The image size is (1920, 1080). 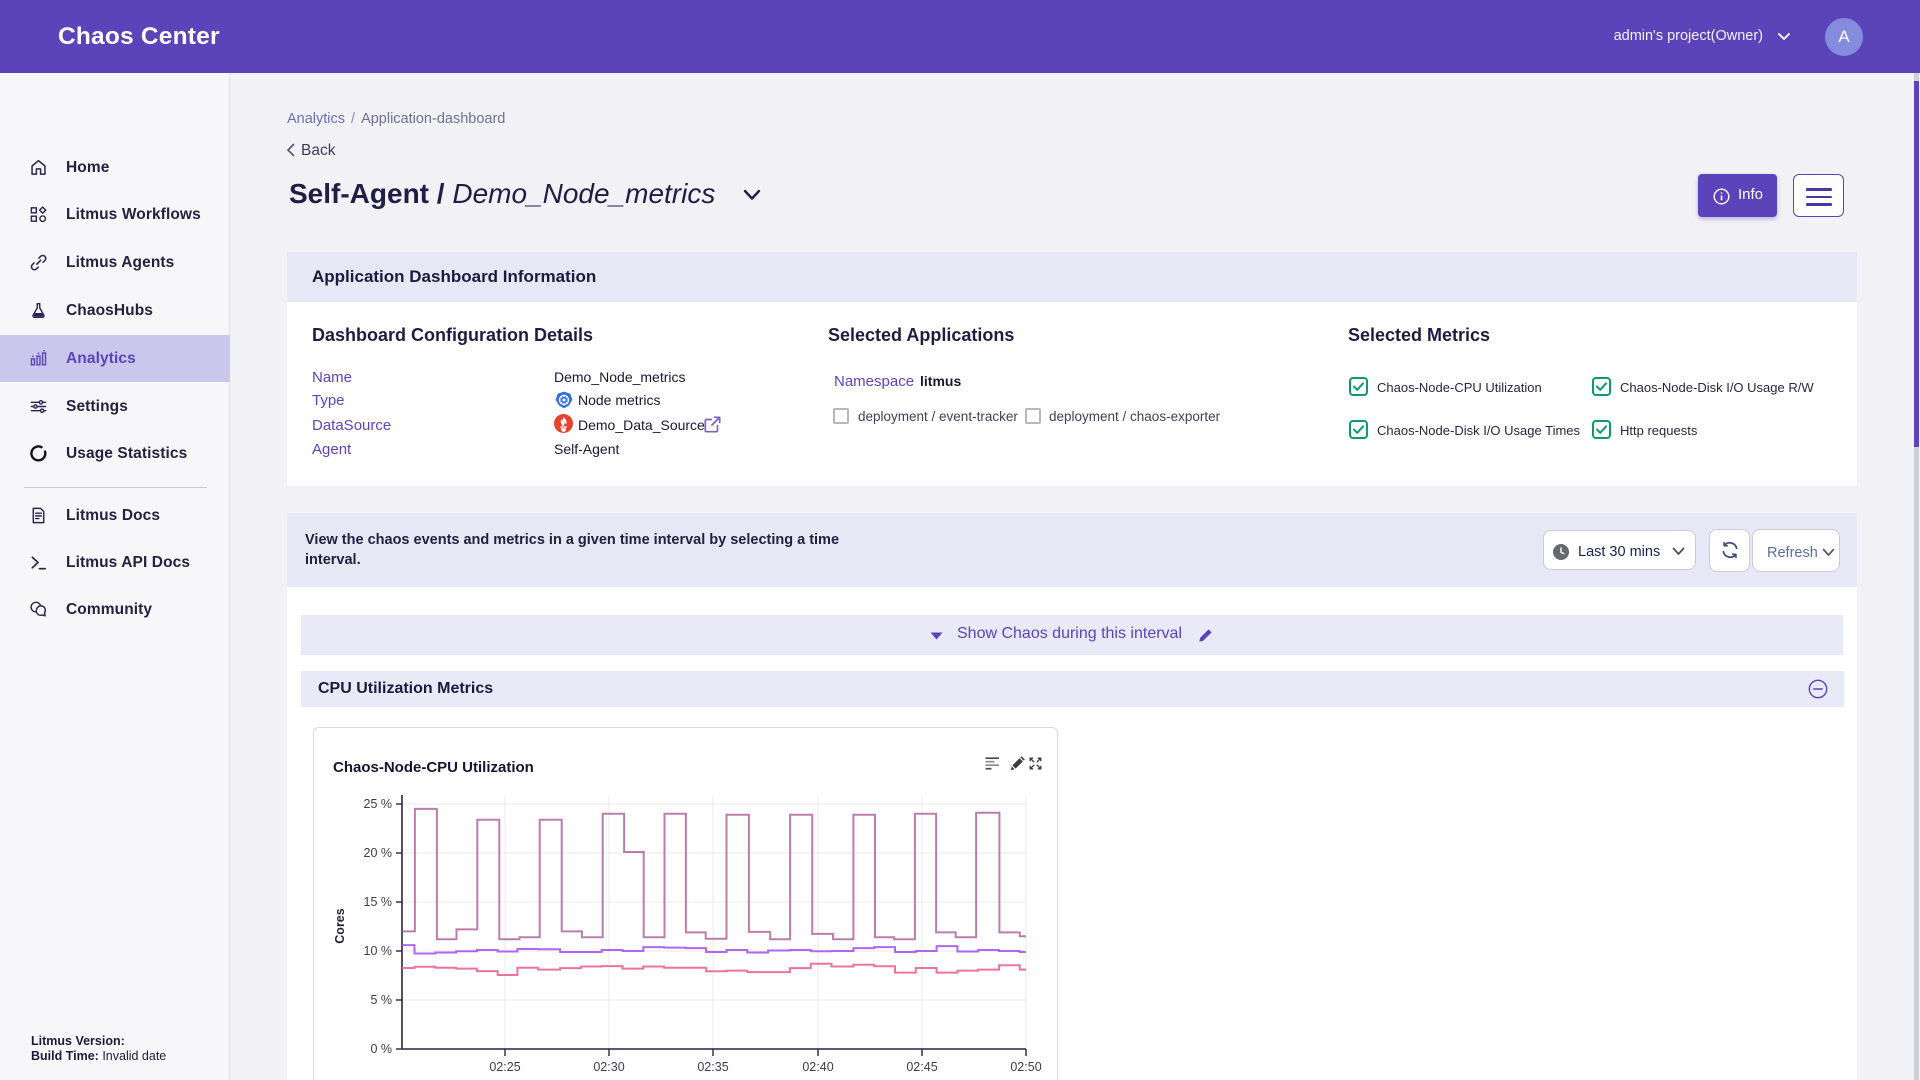 What do you see at coordinates (378, 853) in the screenshot?
I see `svg-text: 20 %` at bounding box center [378, 853].